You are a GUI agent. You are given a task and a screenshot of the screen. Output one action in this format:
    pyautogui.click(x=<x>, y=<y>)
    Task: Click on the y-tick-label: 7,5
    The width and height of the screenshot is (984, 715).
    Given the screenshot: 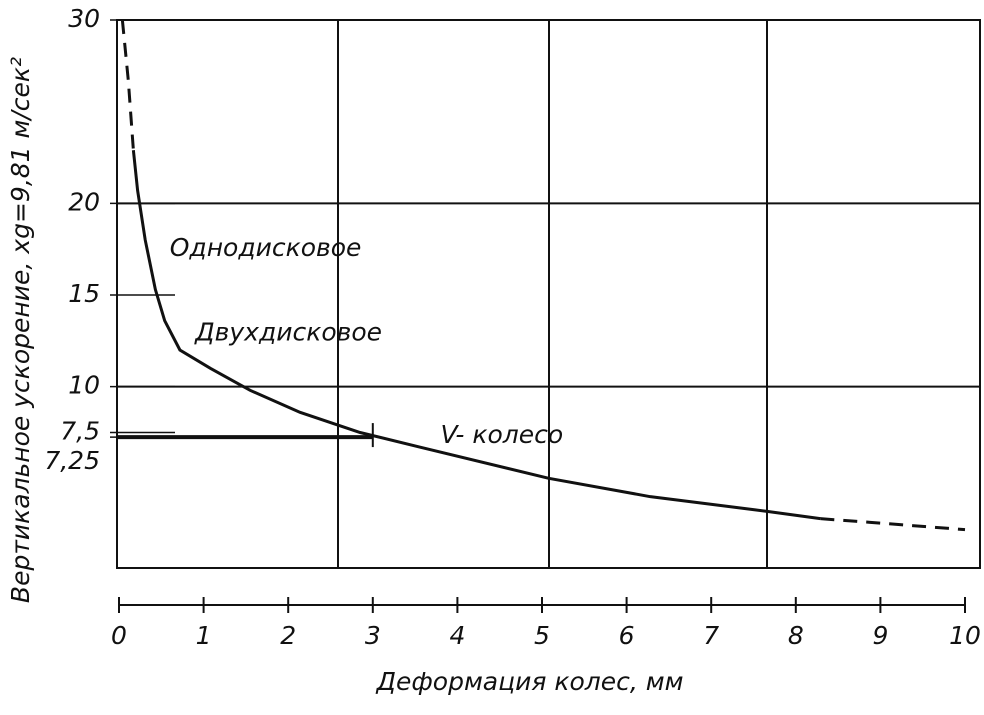 What is the action you would take?
    pyautogui.click(x=80, y=431)
    